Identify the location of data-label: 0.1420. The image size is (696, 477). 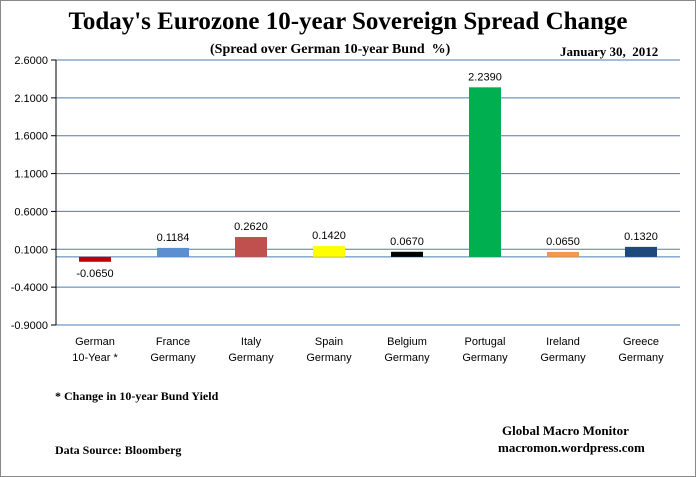
(329, 236).